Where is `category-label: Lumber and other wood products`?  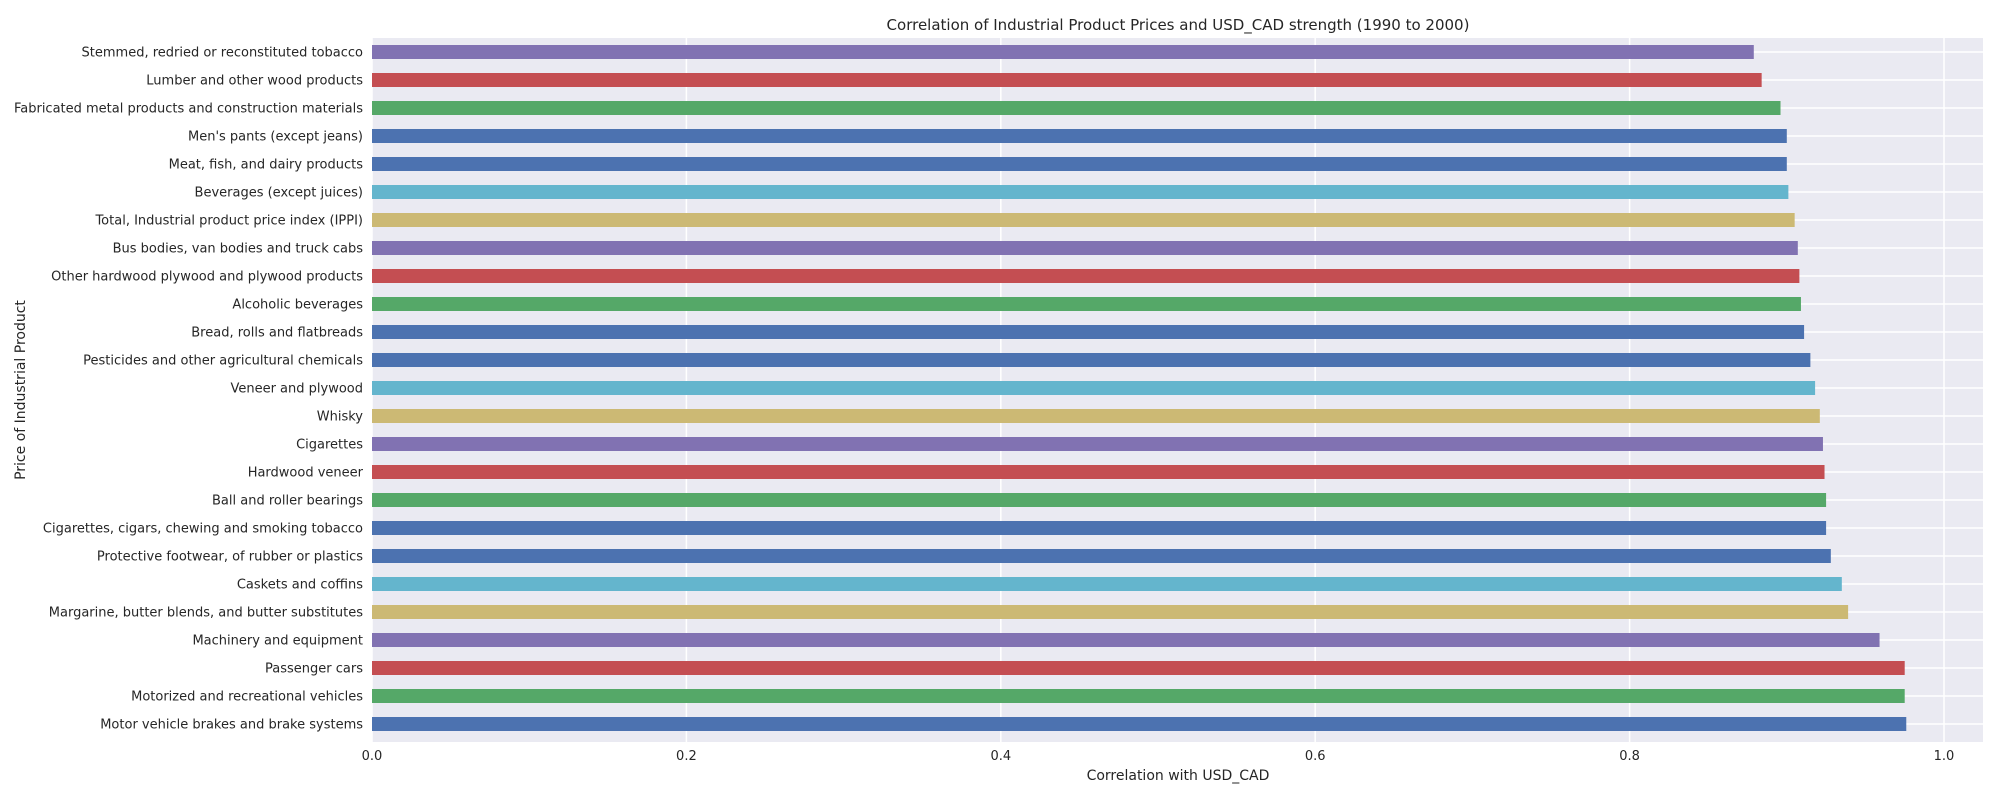 category-label: Lumber and other wood products is located at coordinates (254, 81).